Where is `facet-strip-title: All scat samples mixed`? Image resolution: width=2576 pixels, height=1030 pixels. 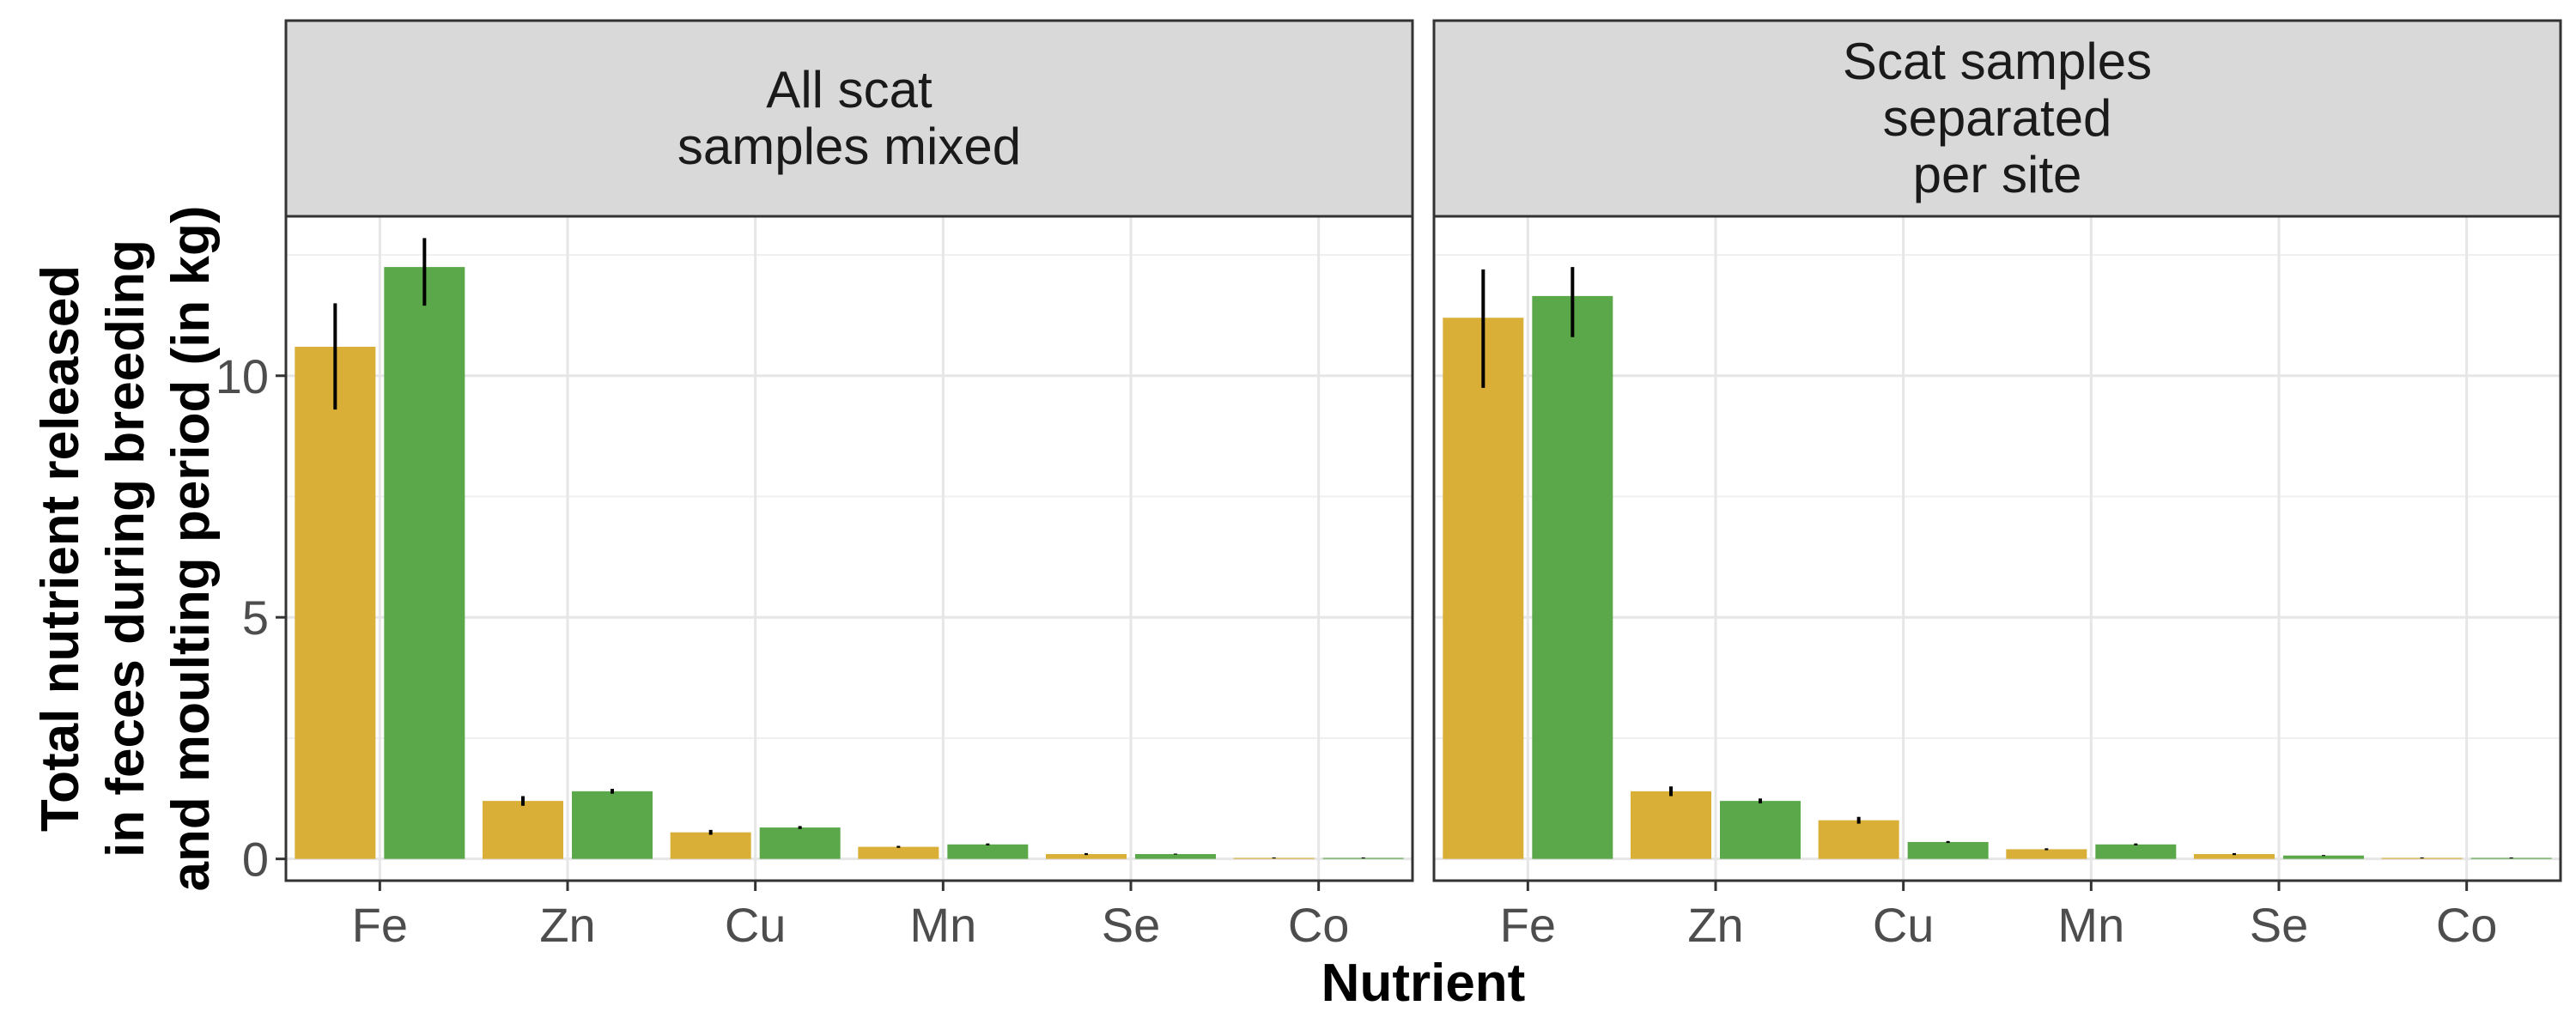 facet-strip-title: All scat samples mixed is located at coordinates (849, 118).